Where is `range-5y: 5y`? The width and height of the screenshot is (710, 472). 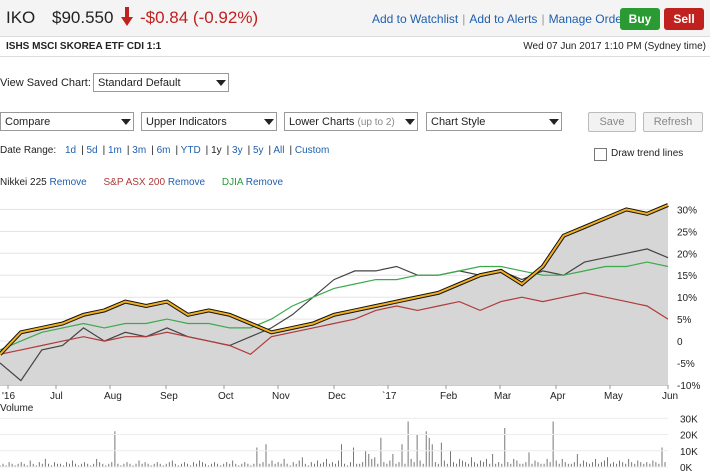
range-5y: 5y is located at coordinates (258, 150).